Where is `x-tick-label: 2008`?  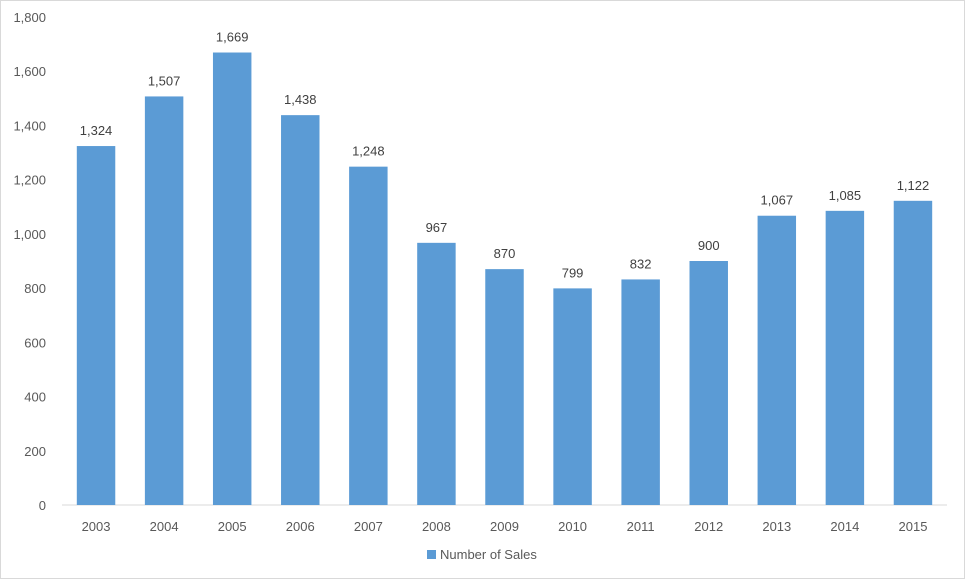 x-tick-label: 2008 is located at coordinates (436, 526).